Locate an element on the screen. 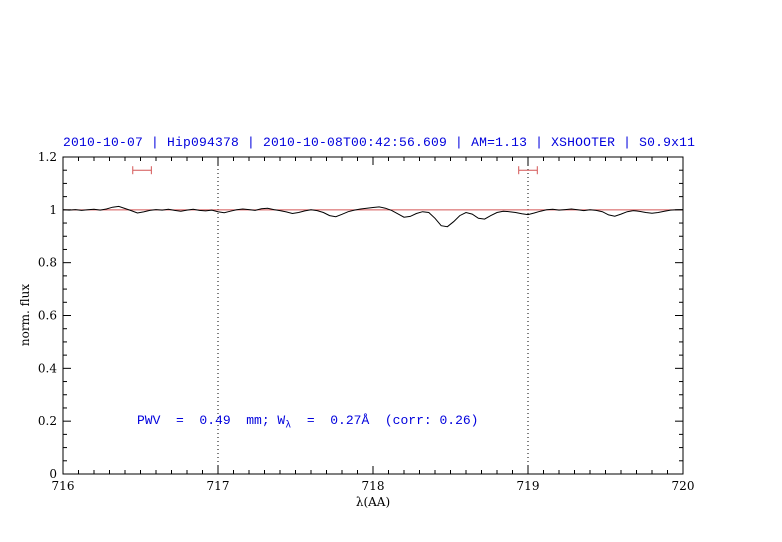  pwv-annotation-sub-lambda: λ is located at coordinates (288, 426).